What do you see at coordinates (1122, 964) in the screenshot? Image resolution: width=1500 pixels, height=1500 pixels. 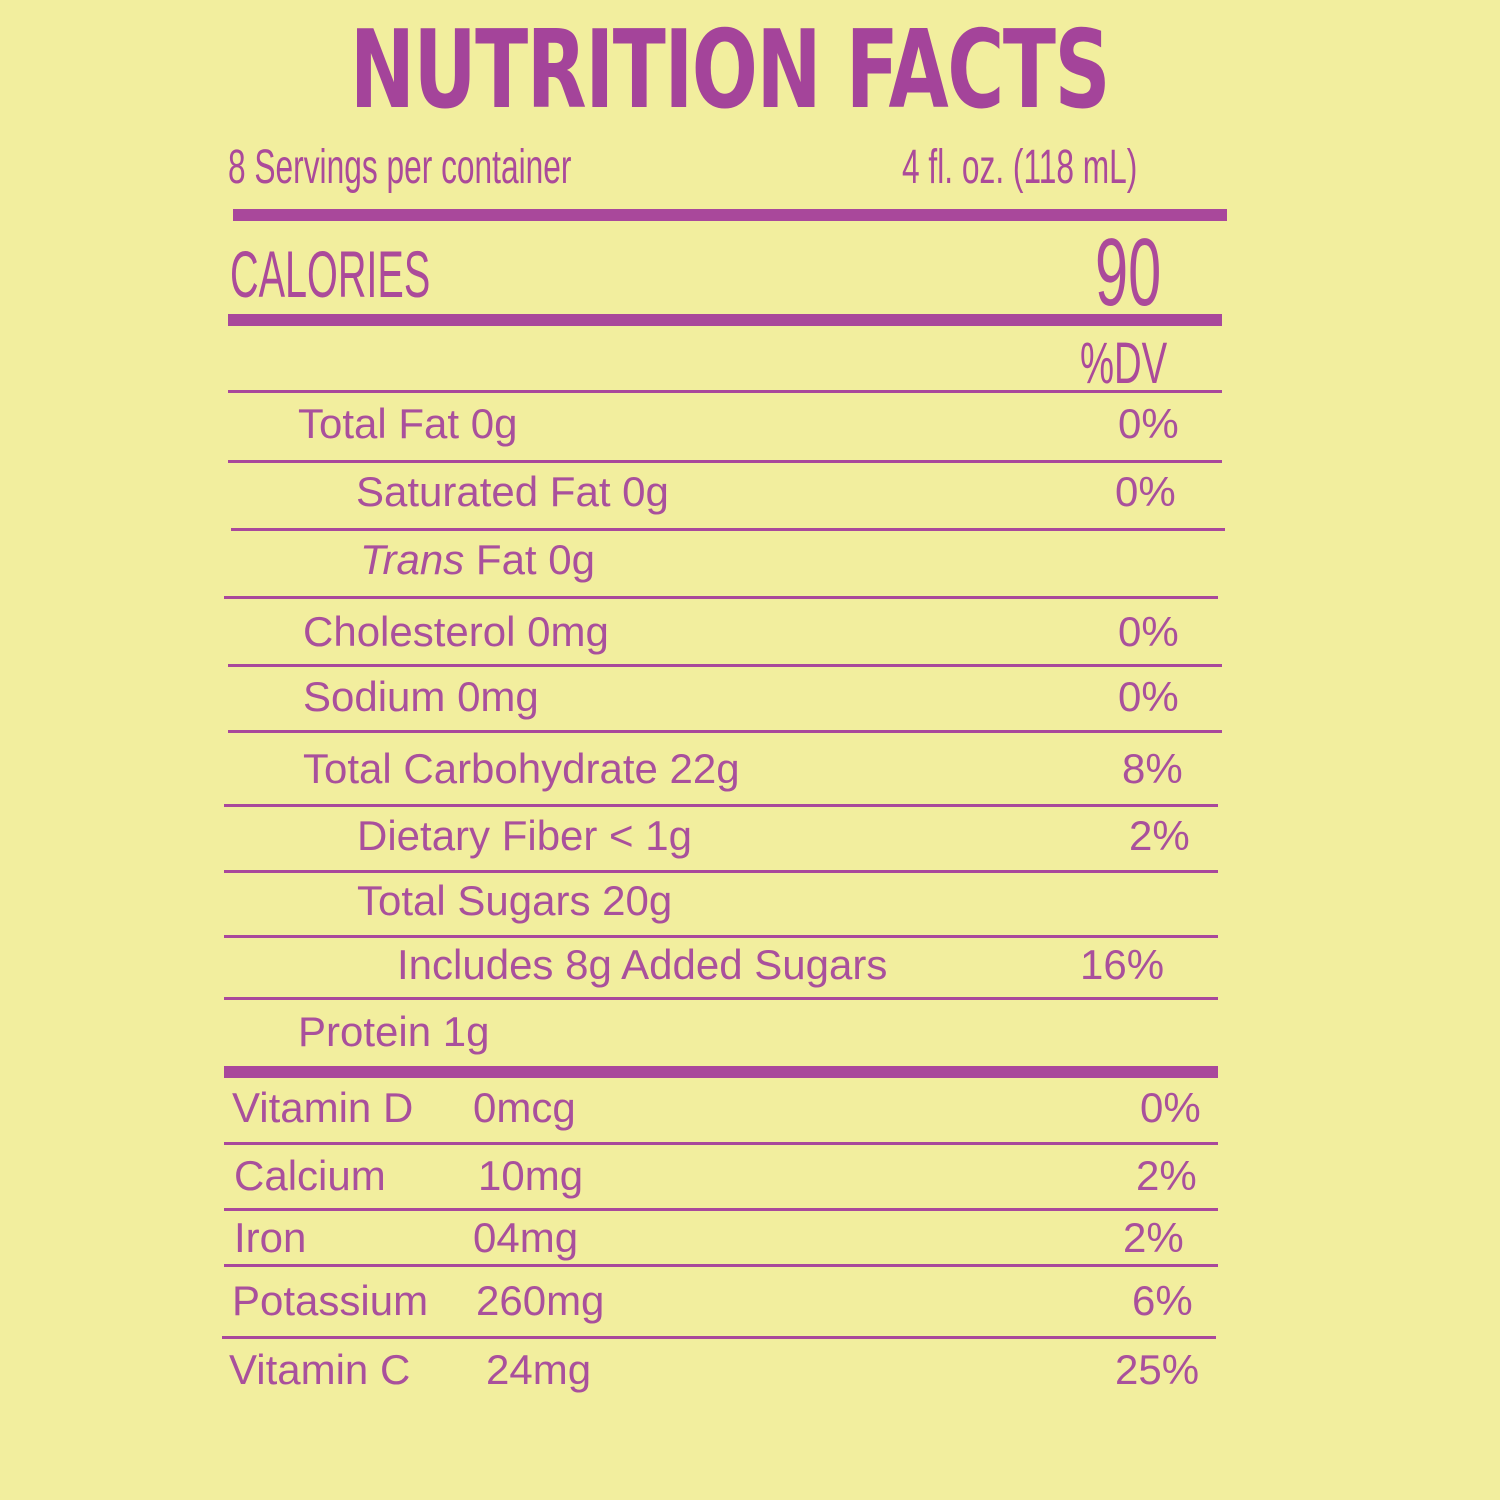 I see `nutrient-dv: 16%` at bounding box center [1122, 964].